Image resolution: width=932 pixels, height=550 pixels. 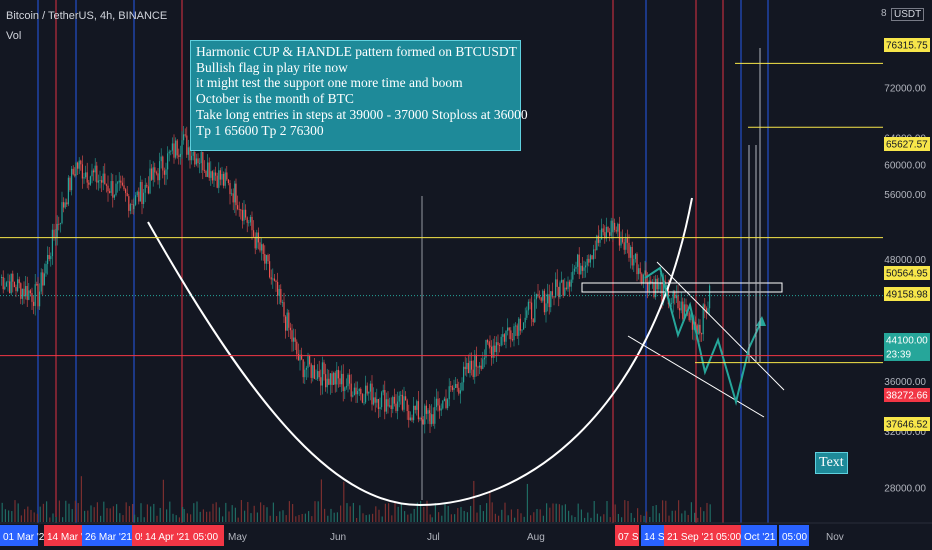 I want to click on price-tick-label: 28000.00, so click(x=905, y=489).